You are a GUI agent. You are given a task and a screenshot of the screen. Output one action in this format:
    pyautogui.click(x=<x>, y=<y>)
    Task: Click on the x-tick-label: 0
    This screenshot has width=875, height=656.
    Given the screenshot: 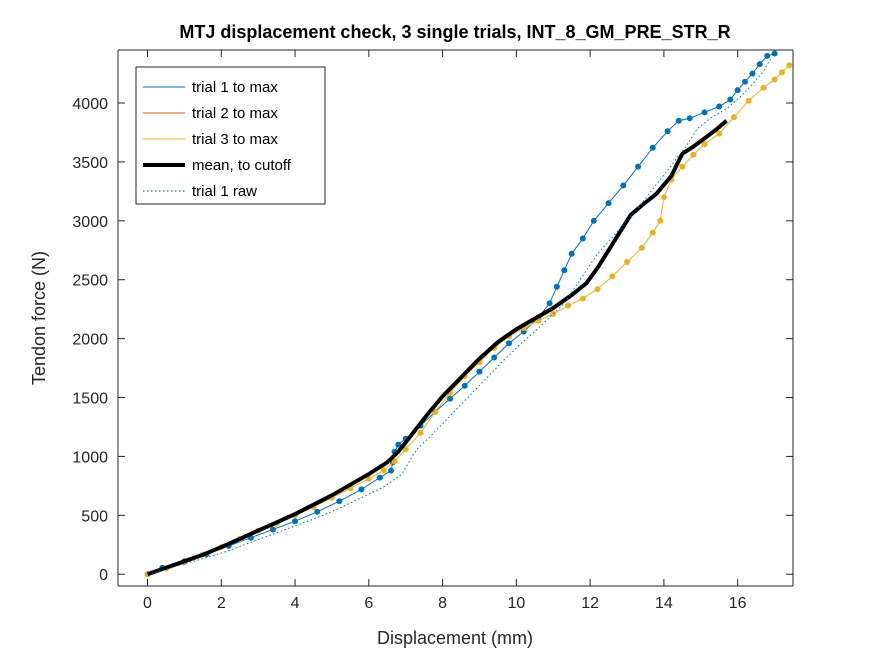 What is the action you would take?
    pyautogui.click(x=147, y=603)
    